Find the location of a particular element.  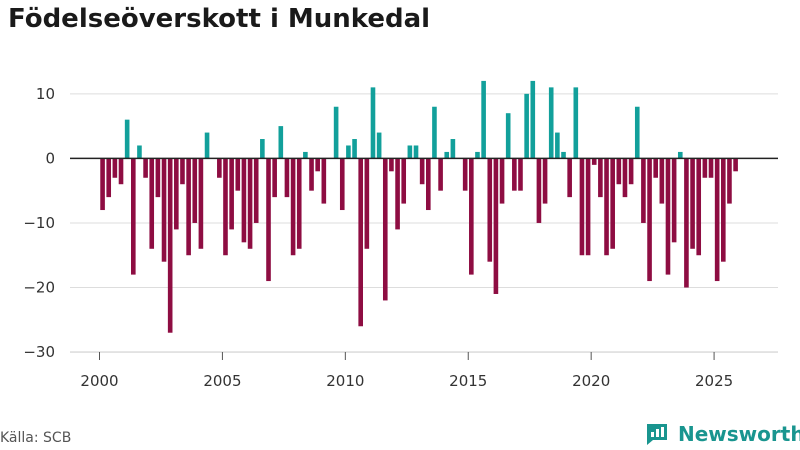

y-tick-label: 10 is located at coordinates (45, 94).